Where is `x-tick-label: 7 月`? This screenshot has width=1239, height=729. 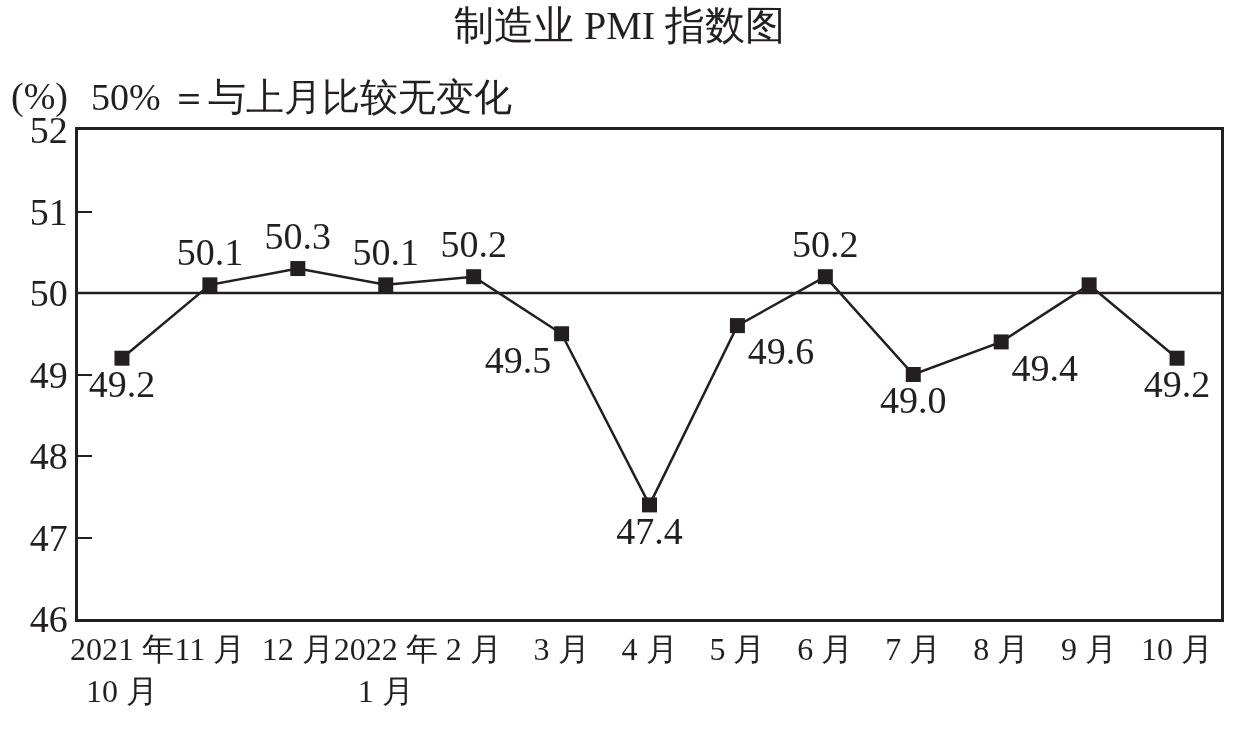 x-tick-label: 7 月 is located at coordinates (913, 649).